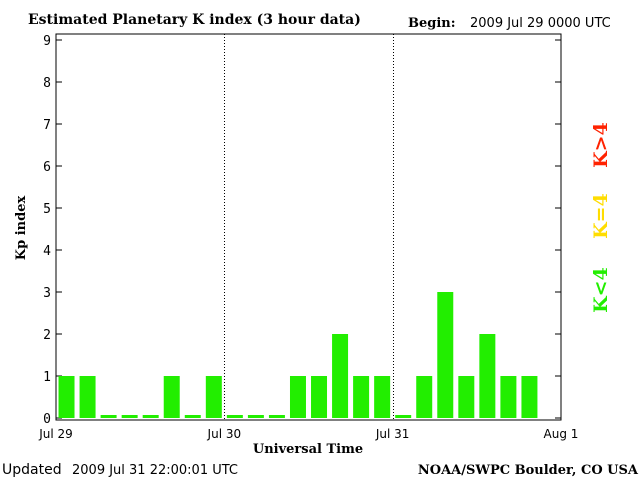 Image resolution: width=640 pixels, height=480 pixels. I want to click on y-tick-label: 3, so click(47, 293).